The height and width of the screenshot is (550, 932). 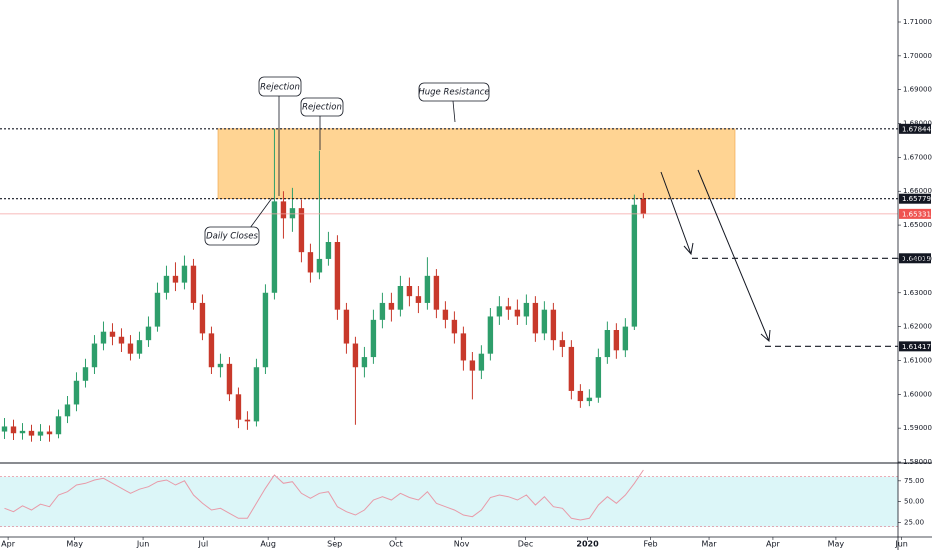 I want to click on y-tick-label: 1.60000, so click(x=917, y=394).